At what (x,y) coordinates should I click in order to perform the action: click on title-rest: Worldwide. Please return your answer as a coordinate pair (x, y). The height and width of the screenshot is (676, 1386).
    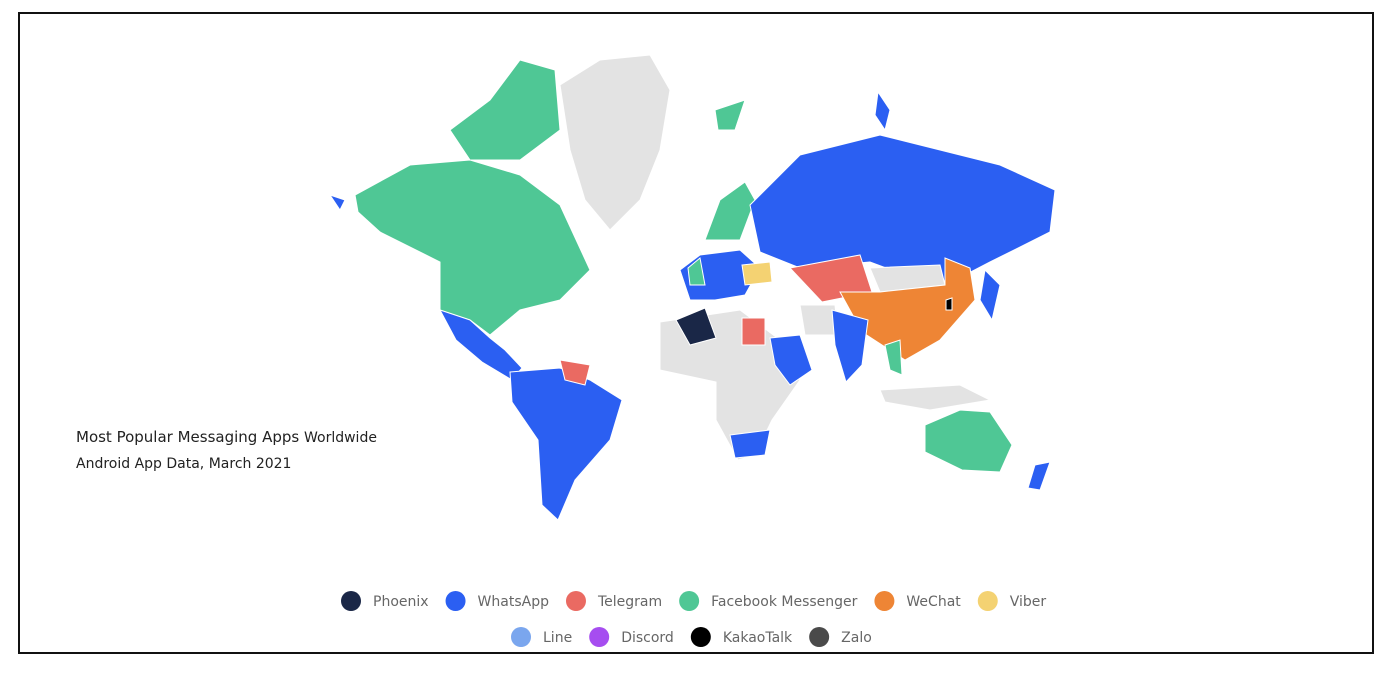
    Looking at the image, I should click on (340, 438).